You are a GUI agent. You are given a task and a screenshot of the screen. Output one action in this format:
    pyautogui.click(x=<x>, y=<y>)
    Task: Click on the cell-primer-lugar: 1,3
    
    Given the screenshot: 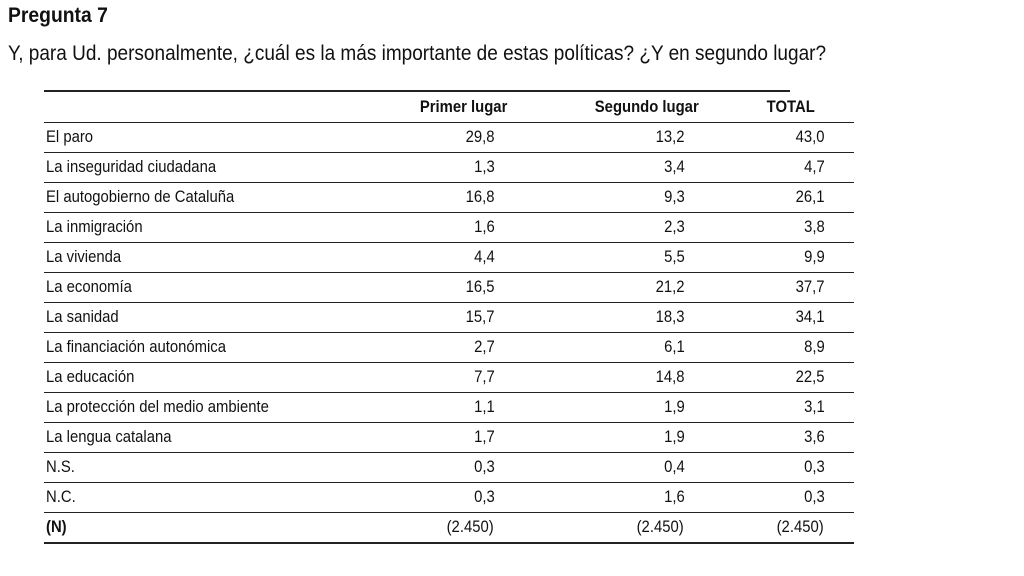 What is the action you would take?
    pyautogui.click(x=452, y=167)
    